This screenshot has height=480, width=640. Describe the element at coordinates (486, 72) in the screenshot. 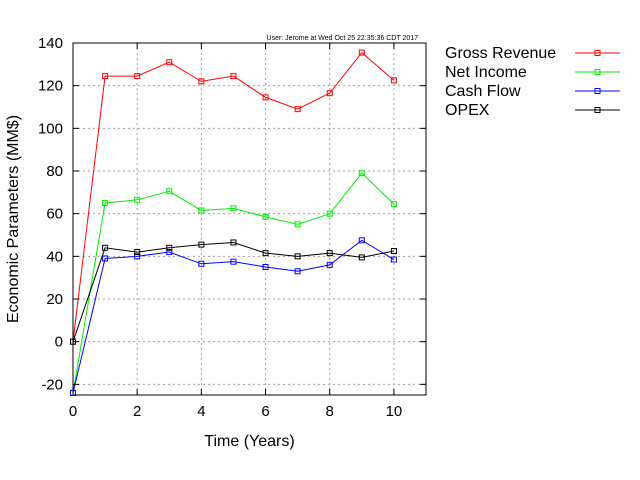

I see `legend-label: Net Income` at that location.